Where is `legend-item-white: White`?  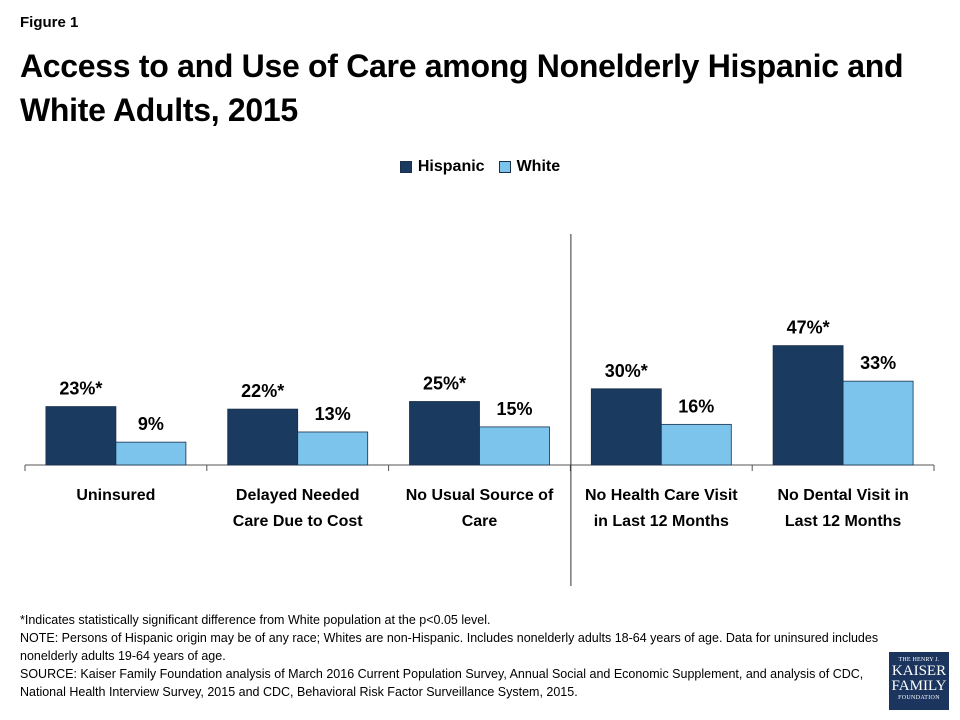 legend-item-white: White is located at coordinates (529, 167).